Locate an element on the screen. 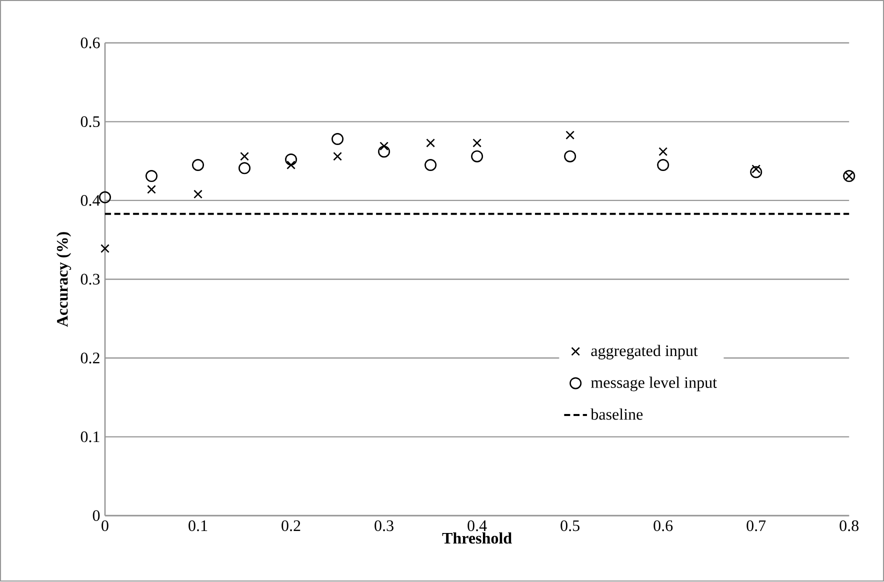 The height and width of the screenshot is (582, 884). y-axis-title: Accuracy (%) is located at coordinates (64, 280).